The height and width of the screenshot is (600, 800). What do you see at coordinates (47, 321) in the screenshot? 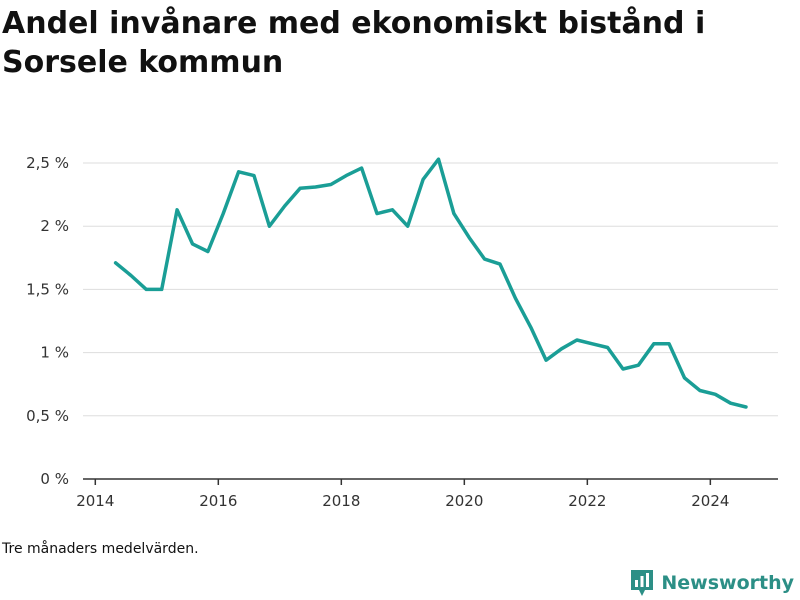
I see `y-axis-tick-labels: 0 % 0,5 % 1 % 1,5 % 2 % 2,5 %` at bounding box center [47, 321].